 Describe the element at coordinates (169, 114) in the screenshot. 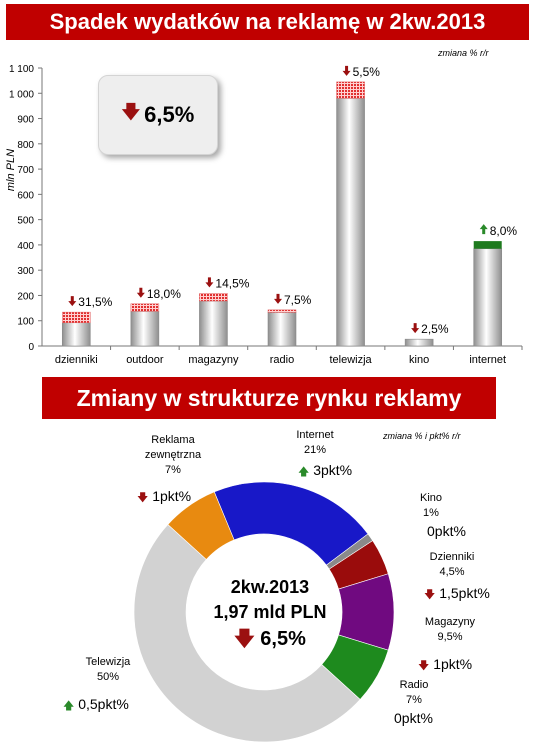

I see `total-change-value: 6,5%` at that location.